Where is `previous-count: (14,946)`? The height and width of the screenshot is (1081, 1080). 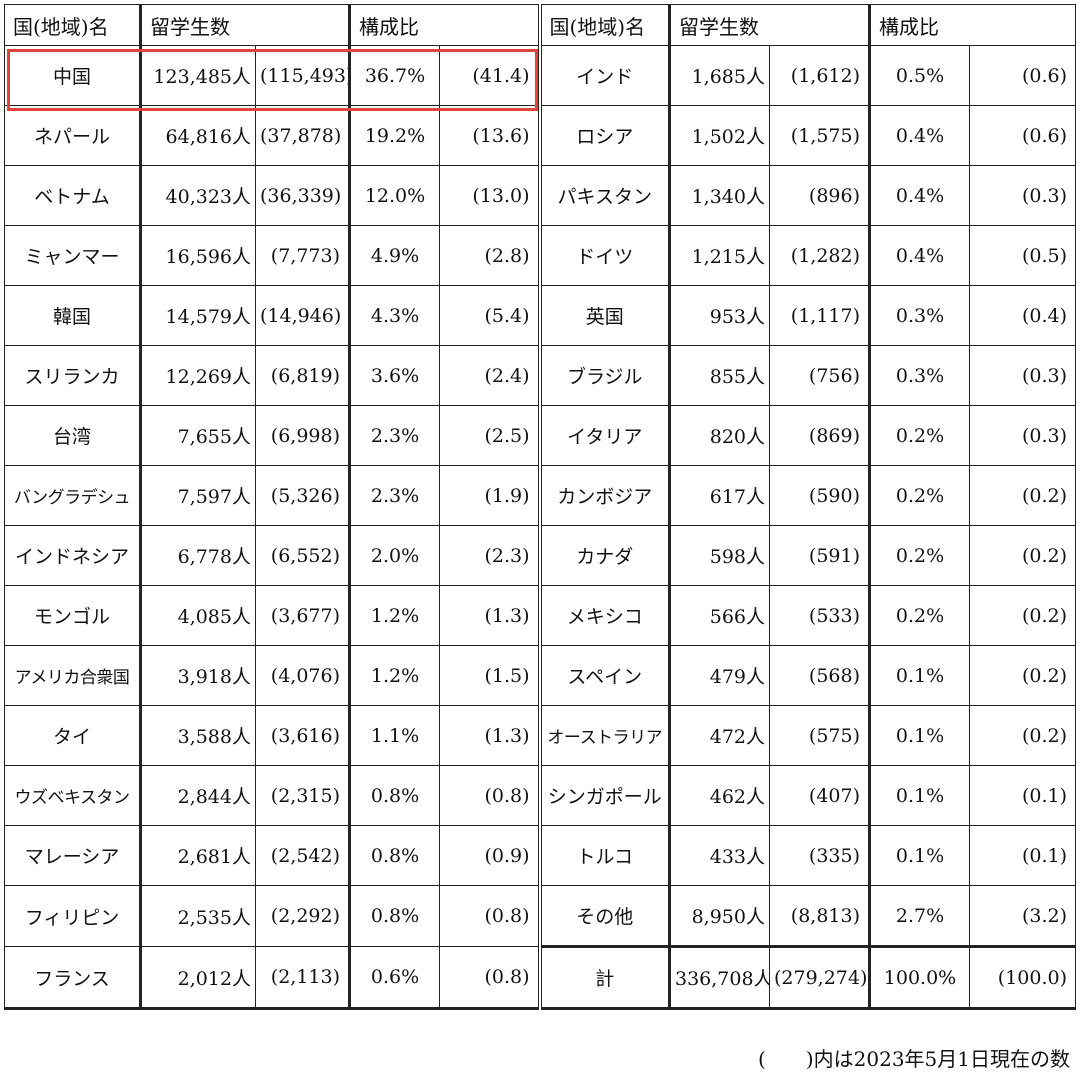 previous-count: (14,946) is located at coordinates (303, 315).